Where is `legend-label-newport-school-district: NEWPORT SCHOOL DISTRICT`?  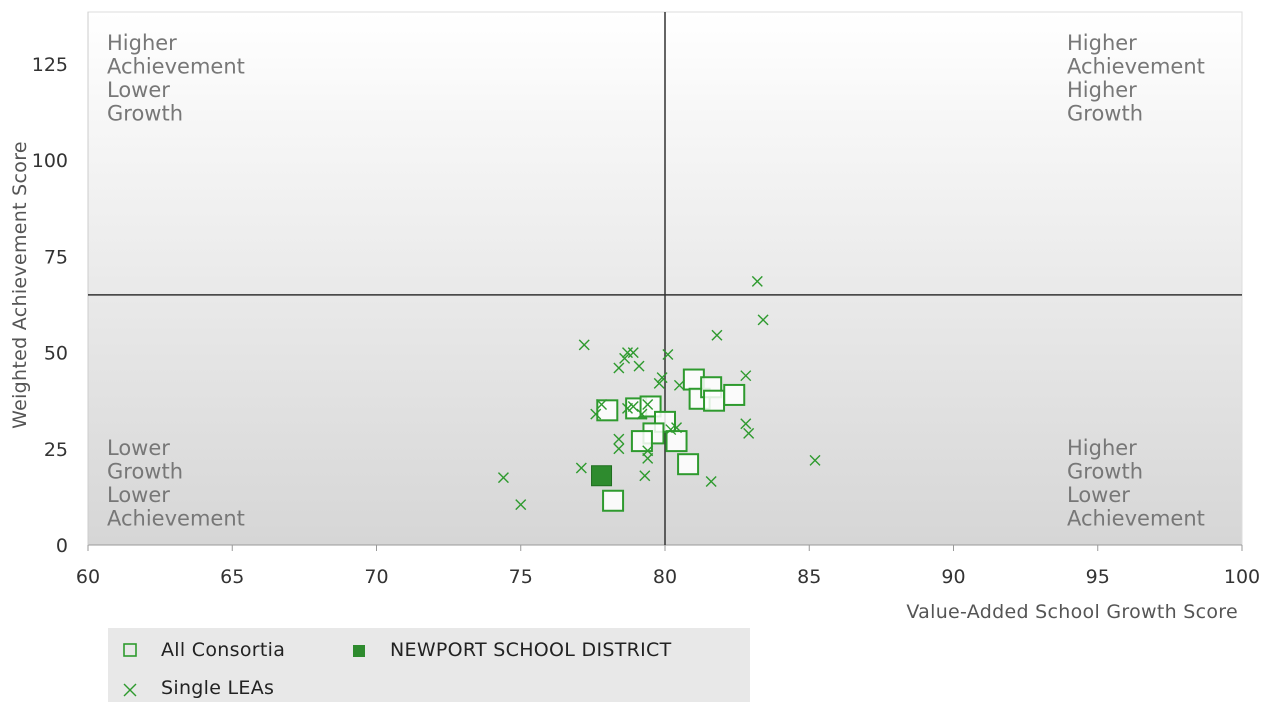 legend-label-newport-school-district: NEWPORT SCHOOL DISTRICT is located at coordinates (531, 650).